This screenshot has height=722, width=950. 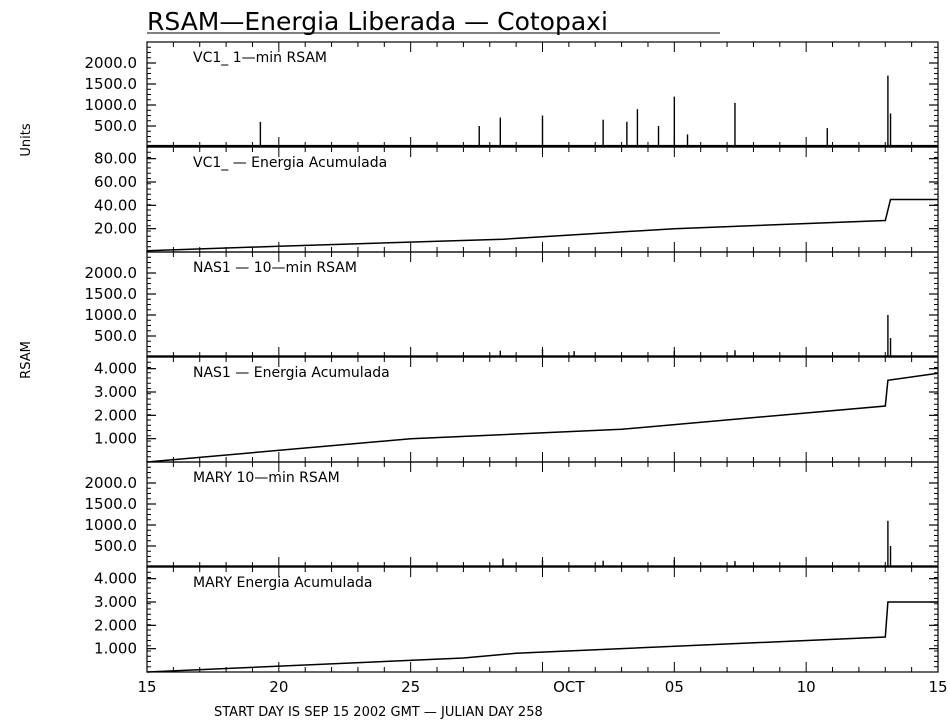 What do you see at coordinates (569, 687) in the screenshot?
I see `x-tick-label: OCT` at bounding box center [569, 687].